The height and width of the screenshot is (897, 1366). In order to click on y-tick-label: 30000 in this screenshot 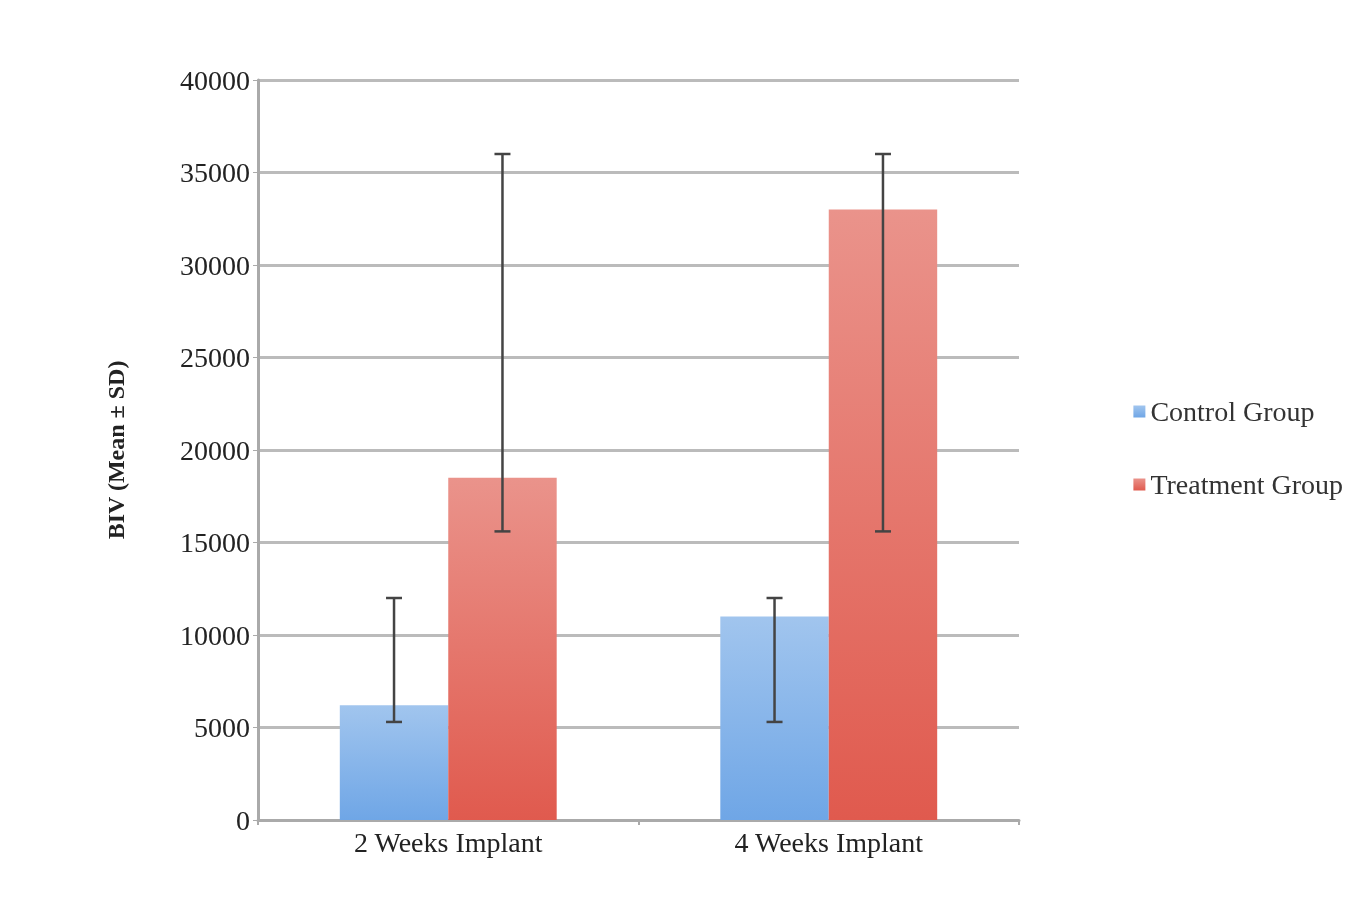, I will do `click(215, 265)`.